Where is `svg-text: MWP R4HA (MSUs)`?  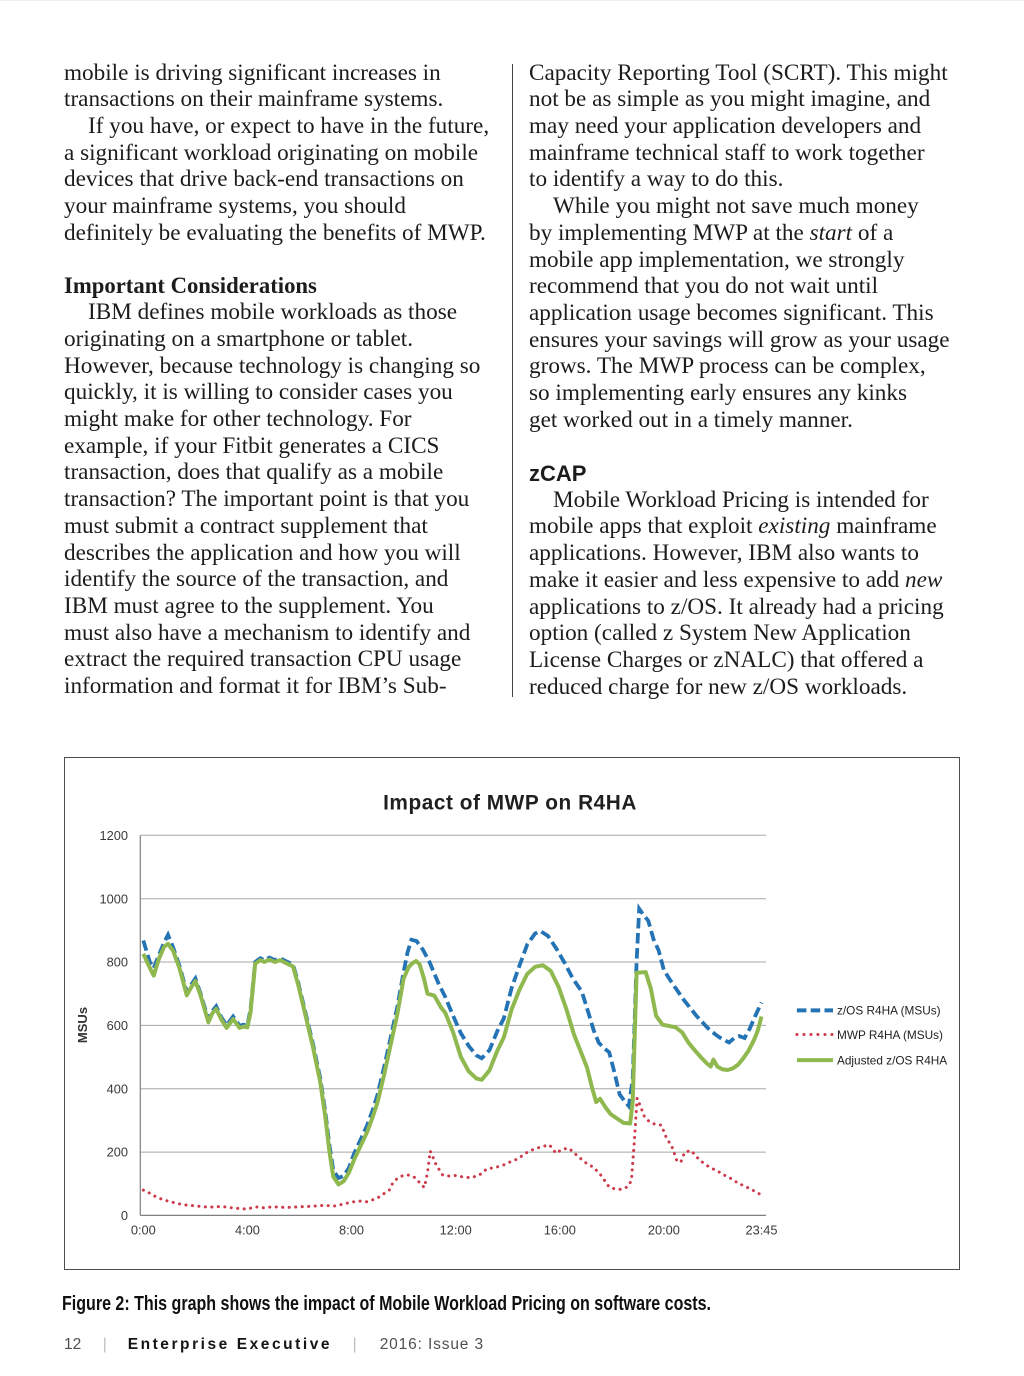 svg-text: MWP R4HA (MSUs) is located at coordinates (890, 1035).